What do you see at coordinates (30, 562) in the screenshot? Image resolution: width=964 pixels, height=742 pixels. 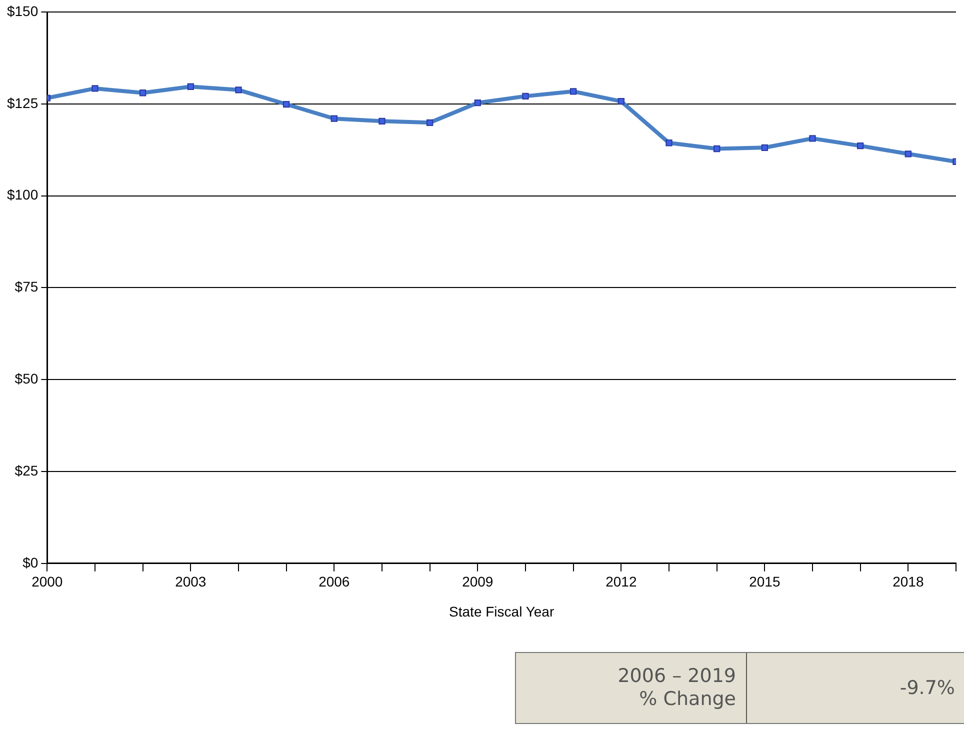 I see `y-tick-label: $0` at bounding box center [30, 562].